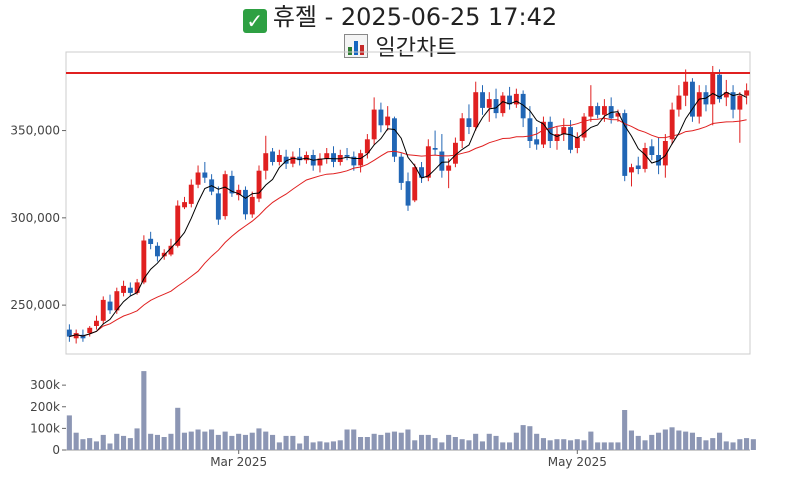 Image resolution: width=800 pixels, height=500 pixels. What do you see at coordinates (355, 46) in the screenshot?
I see `bar-chart-icon` at bounding box center [355, 46].